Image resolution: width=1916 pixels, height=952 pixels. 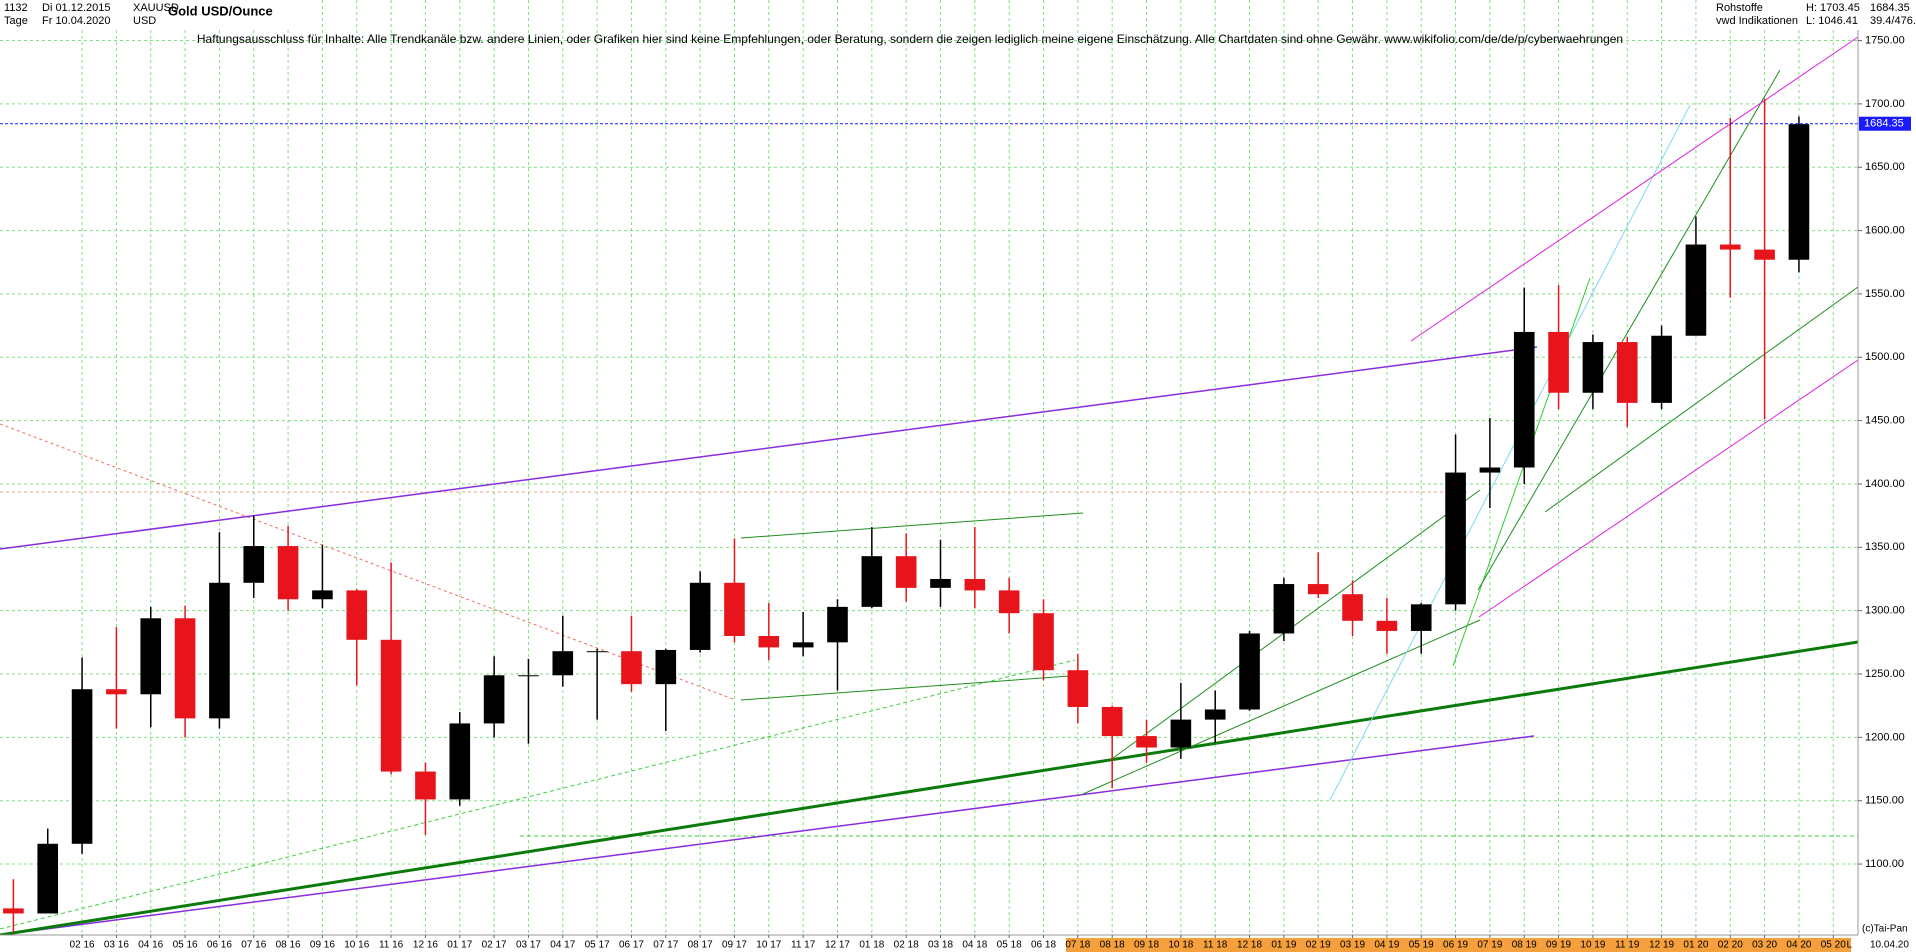 What do you see at coordinates (1833, 945) in the screenshot?
I see `x-tick-label: 05 20` at bounding box center [1833, 945].